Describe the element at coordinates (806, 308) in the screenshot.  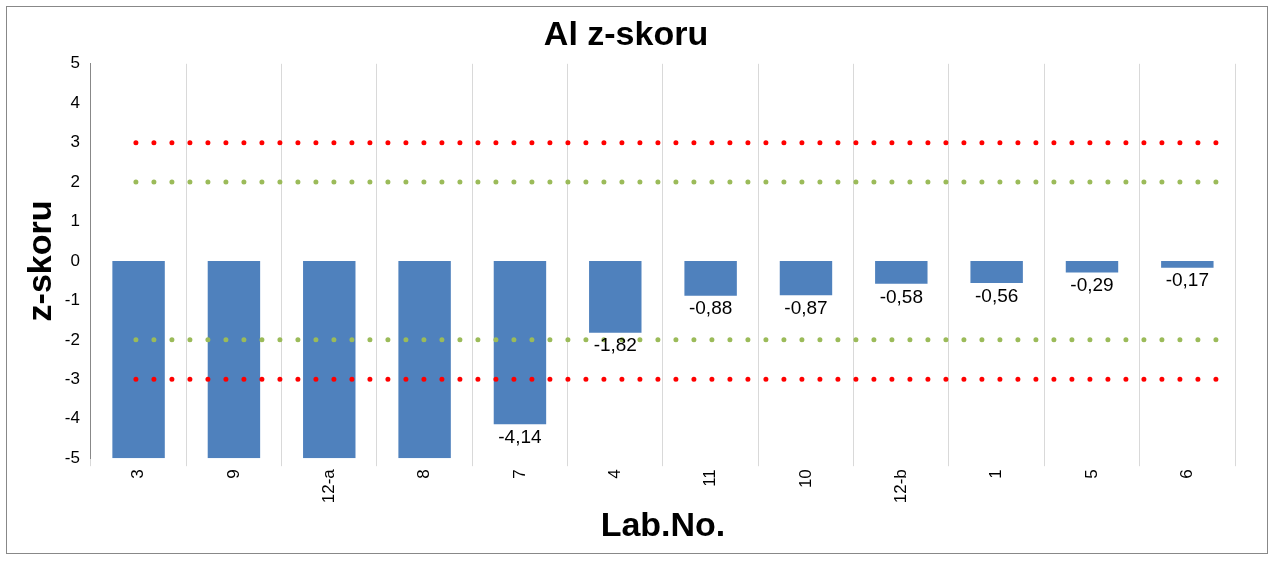
I see `data-label: -0,87` at that location.